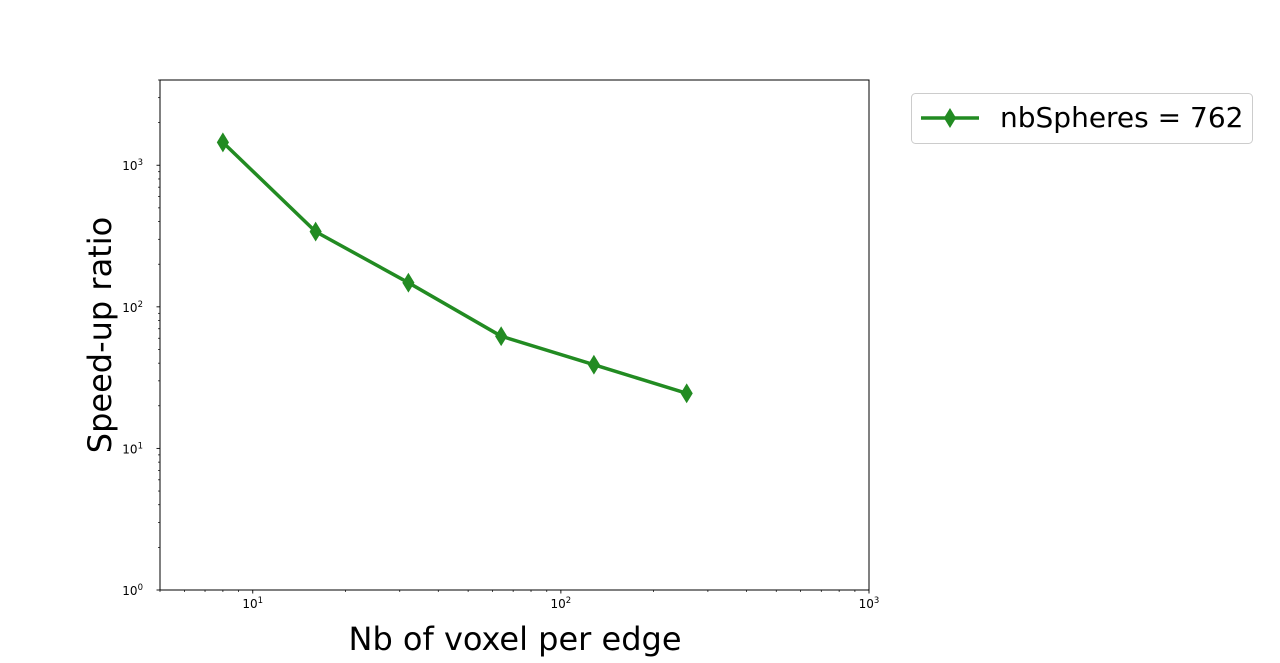  What do you see at coordinates (132, 448) in the screenshot?
I see `y-tick-label: 101` at bounding box center [132, 448].